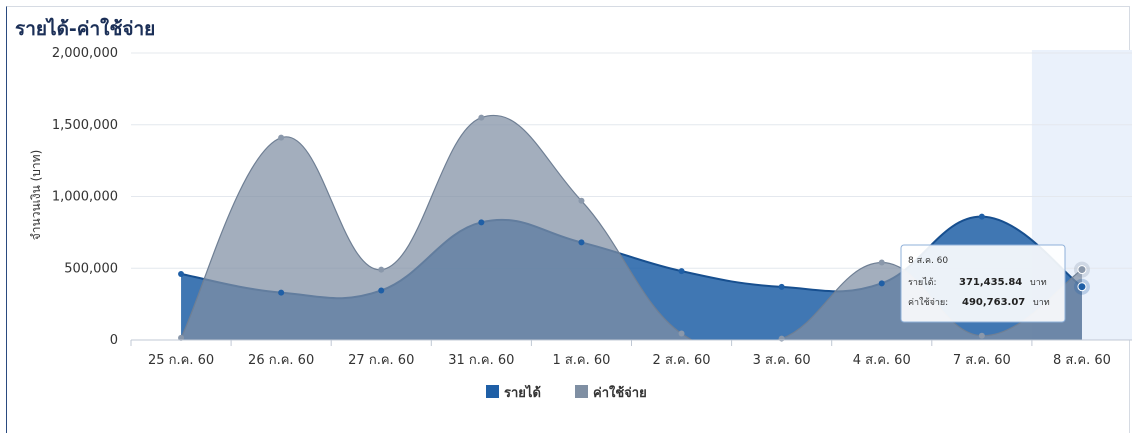 The image size is (1136, 439). What do you see at coordinates (990, 282) in the screenshot?
I see `tooltip-income-value: 371,435.84` at bounding box center [990, 282].